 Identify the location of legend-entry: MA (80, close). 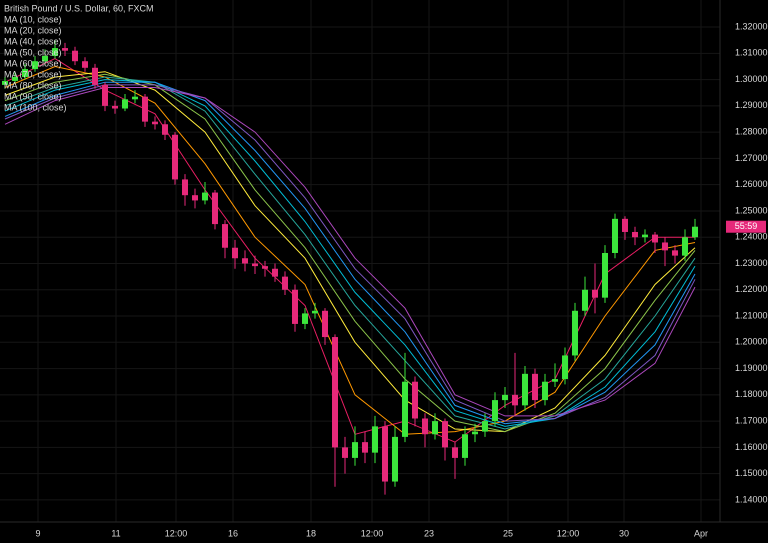
(33, 85).